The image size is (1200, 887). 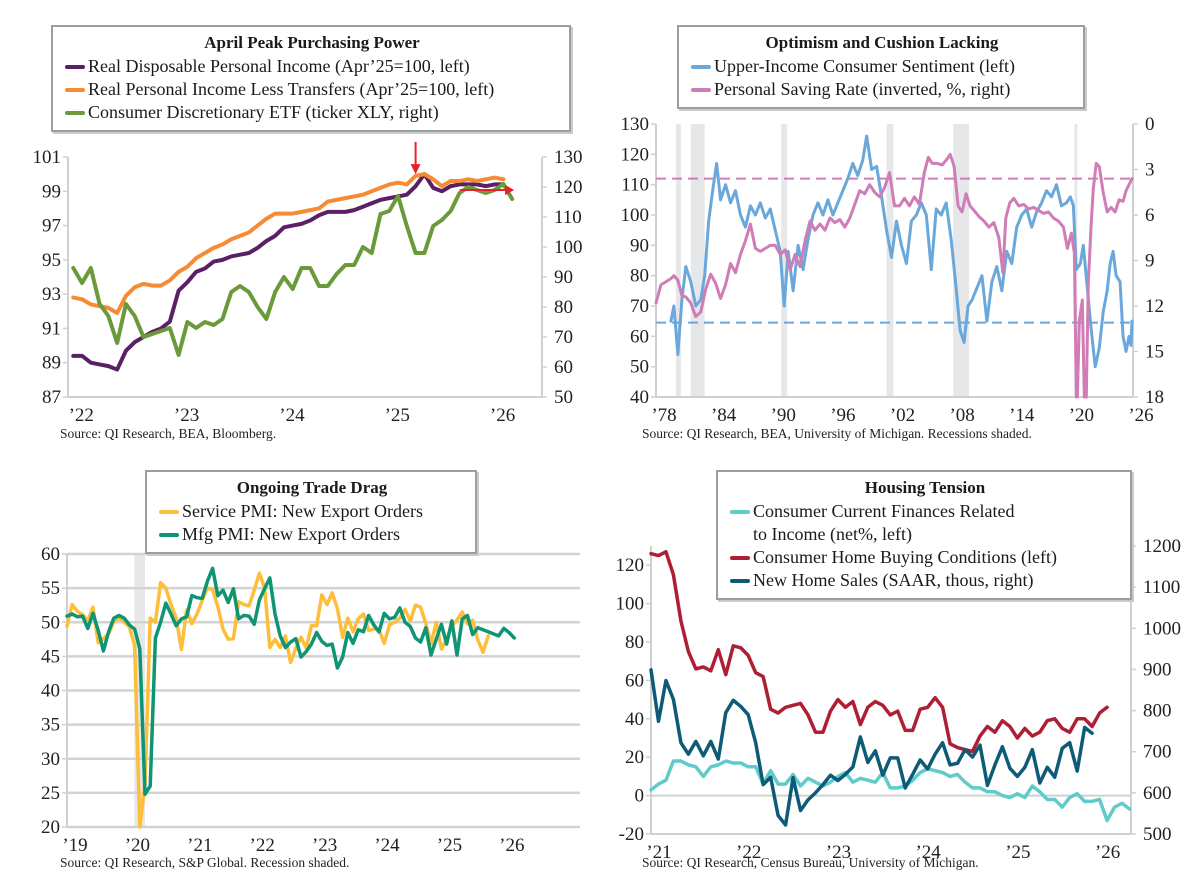 I want to click on y-tick-label-right: 3, so click(x=1150, y=170).